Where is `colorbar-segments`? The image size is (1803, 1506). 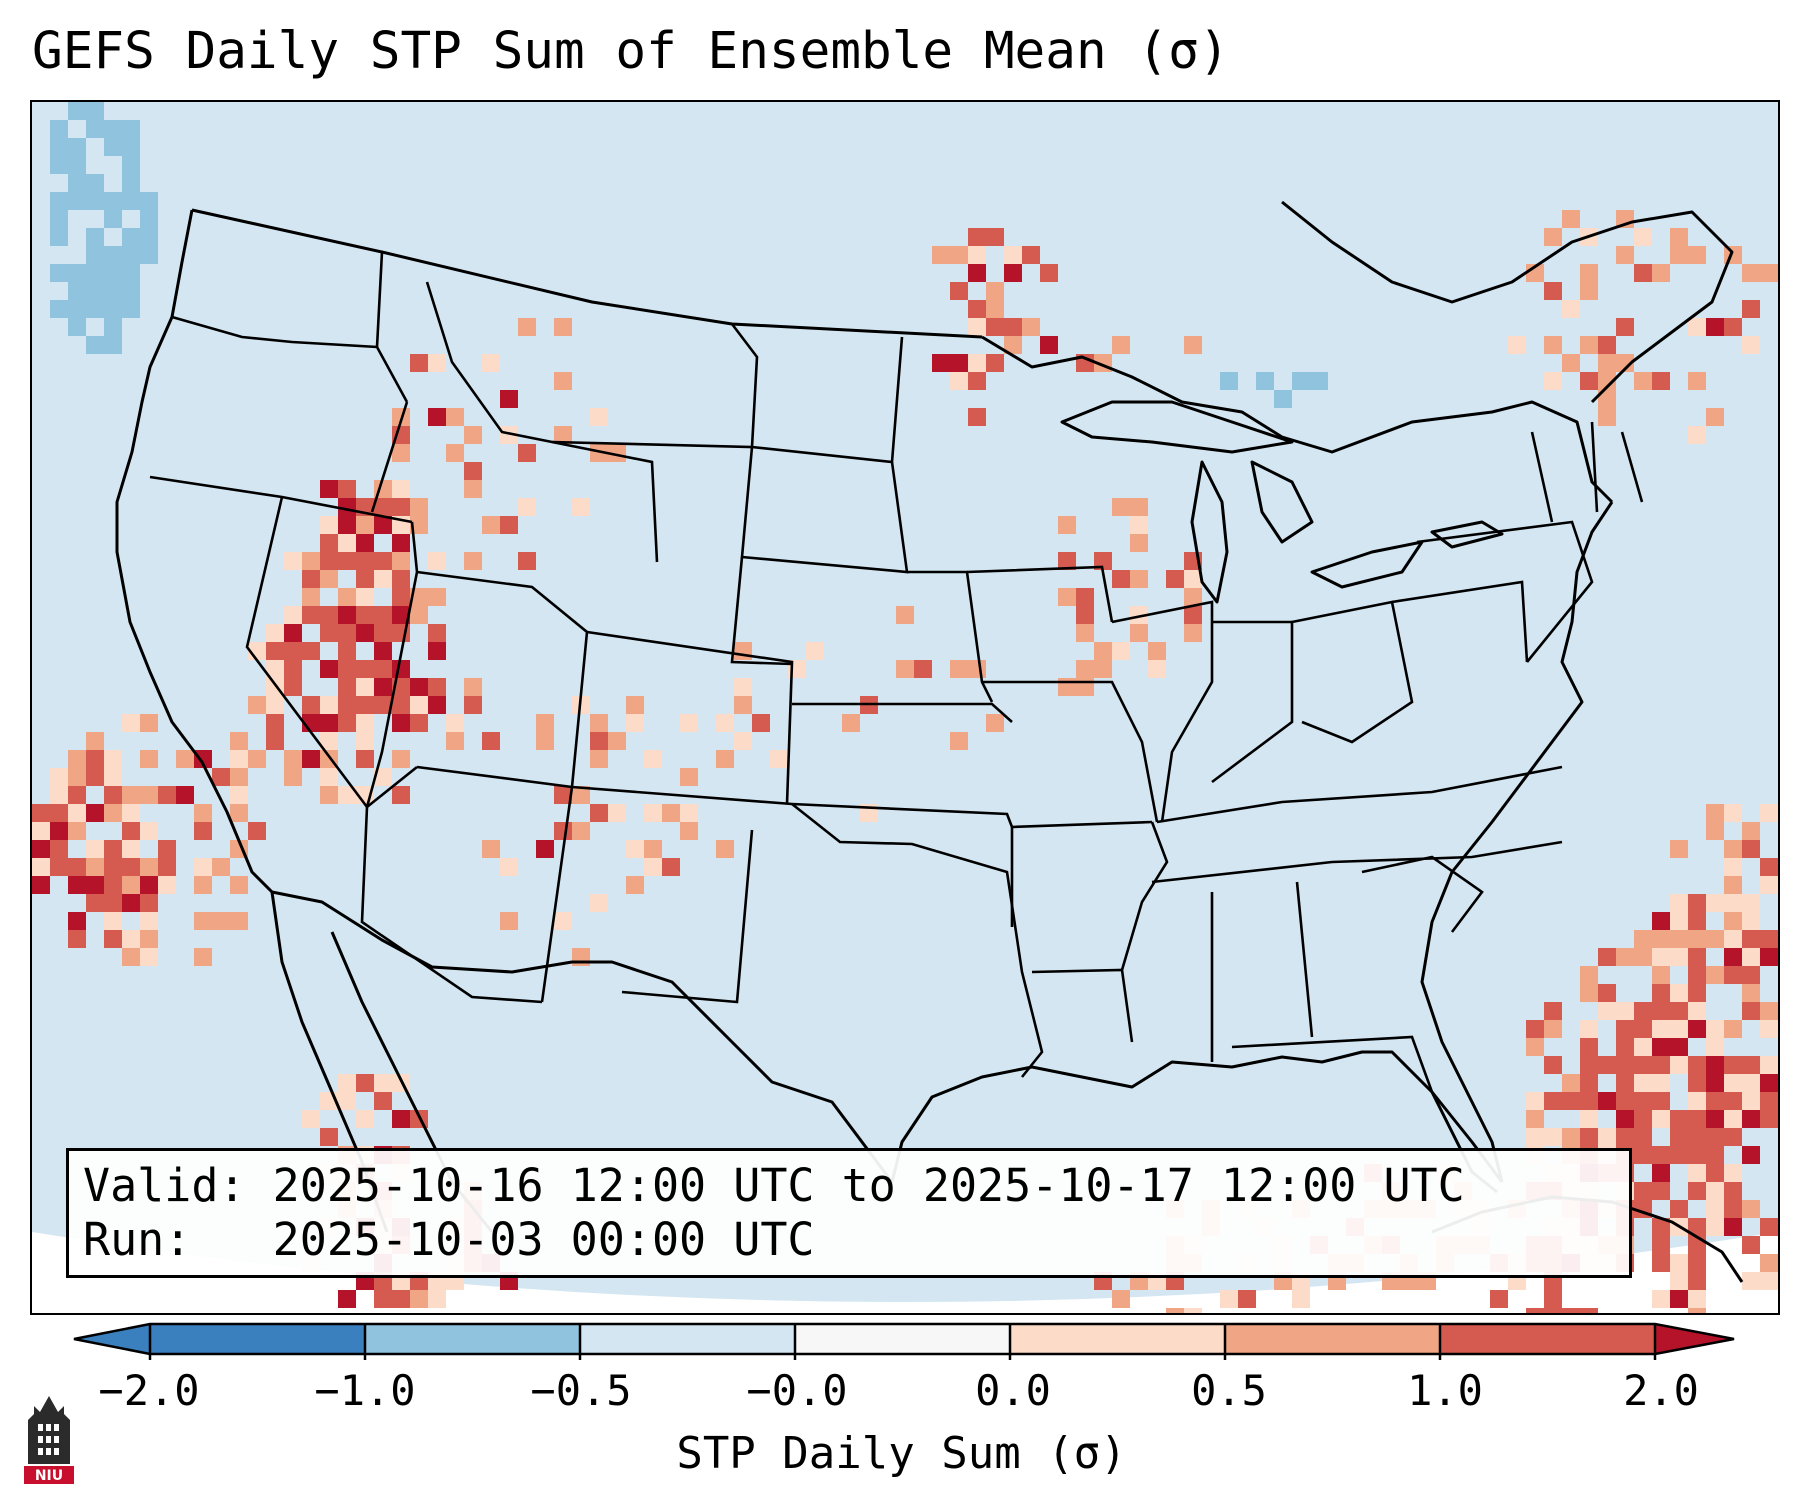
colorbar-segments is located at coordinates (904, 1339).